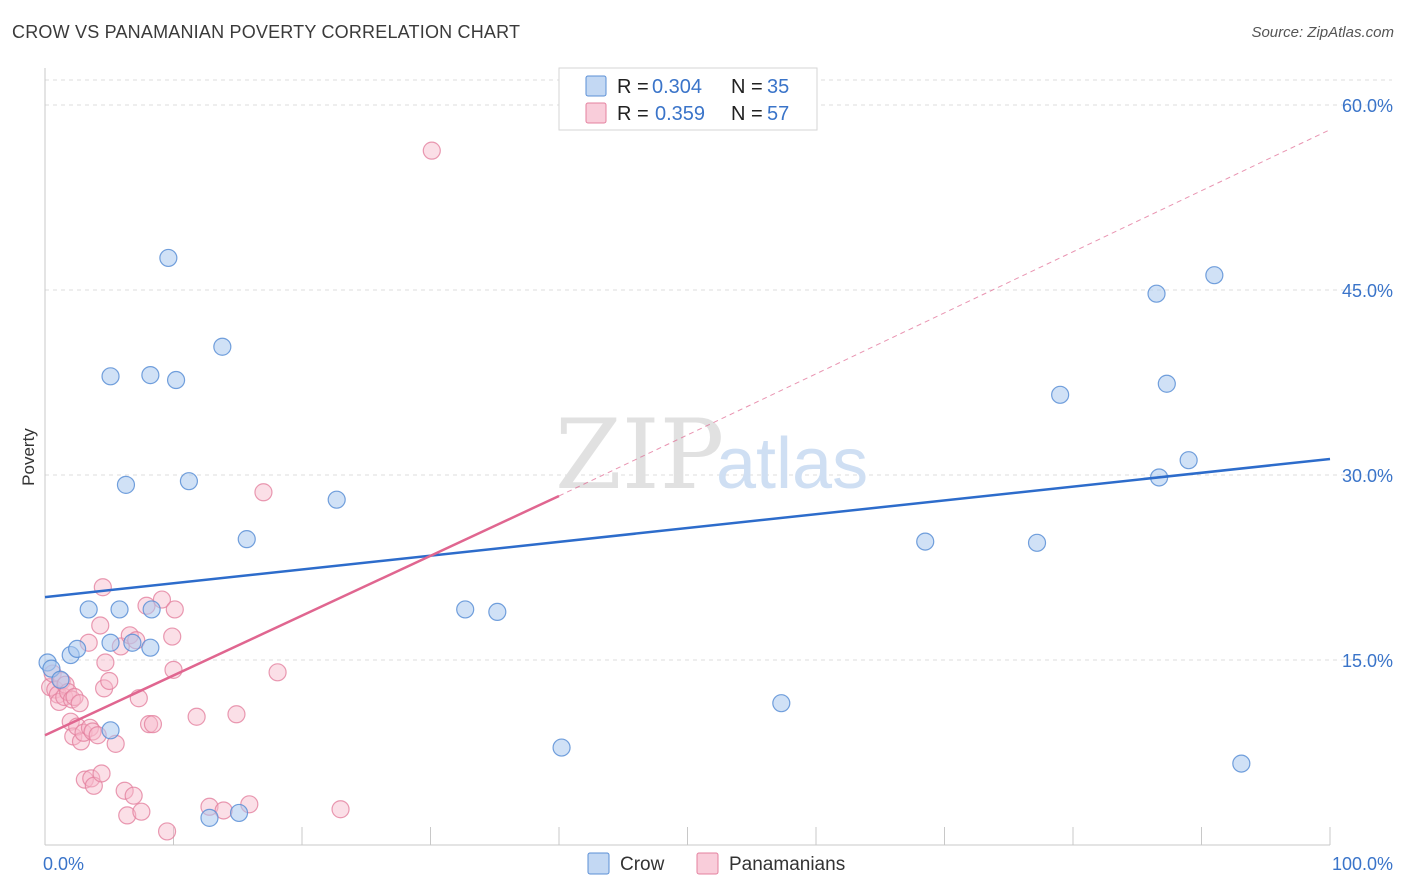 This screenshot has width=1406, height=892. What do you see at coordinates (1322, 32) in the screenshot?
I see `source-label: Source: ZipAtlas.com` at bounding box center [1322, 32].